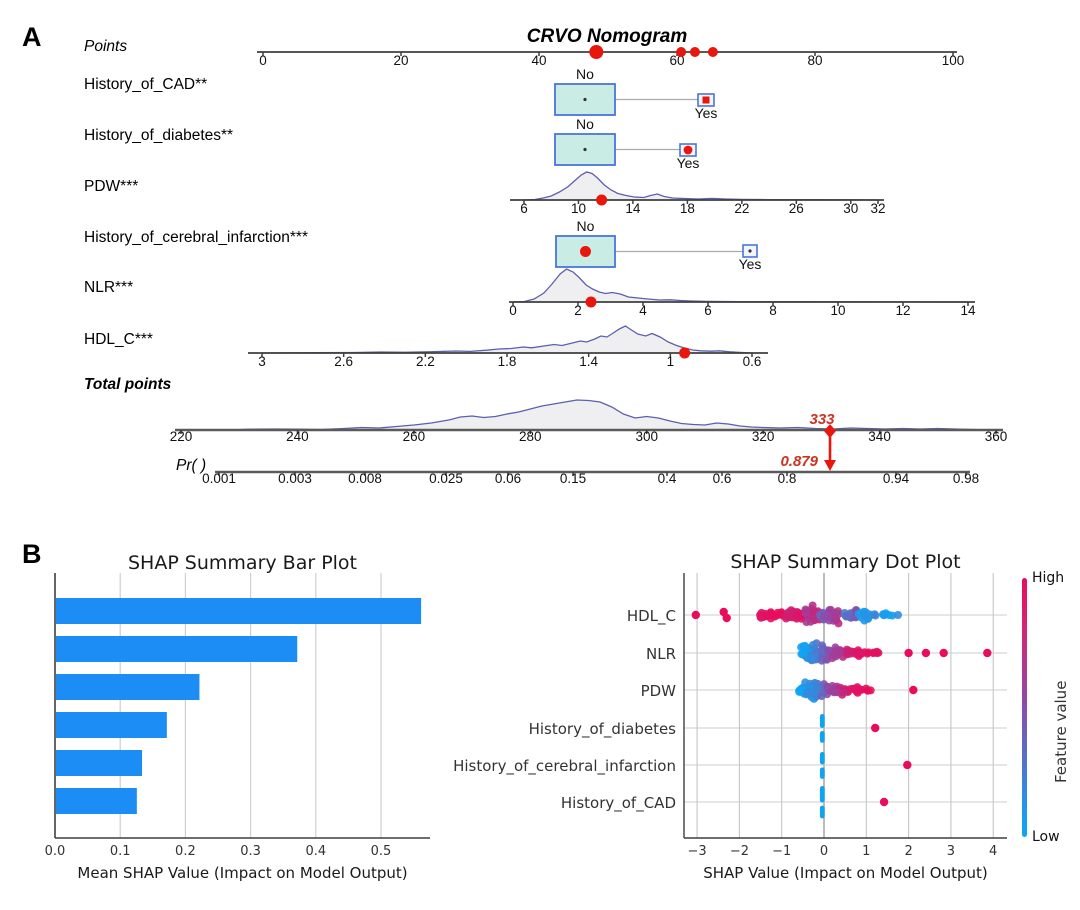  What do you see at coordinates (781, 851) in the screenshot?
I see `tick-label: −1` at bounding box center [781, 851].